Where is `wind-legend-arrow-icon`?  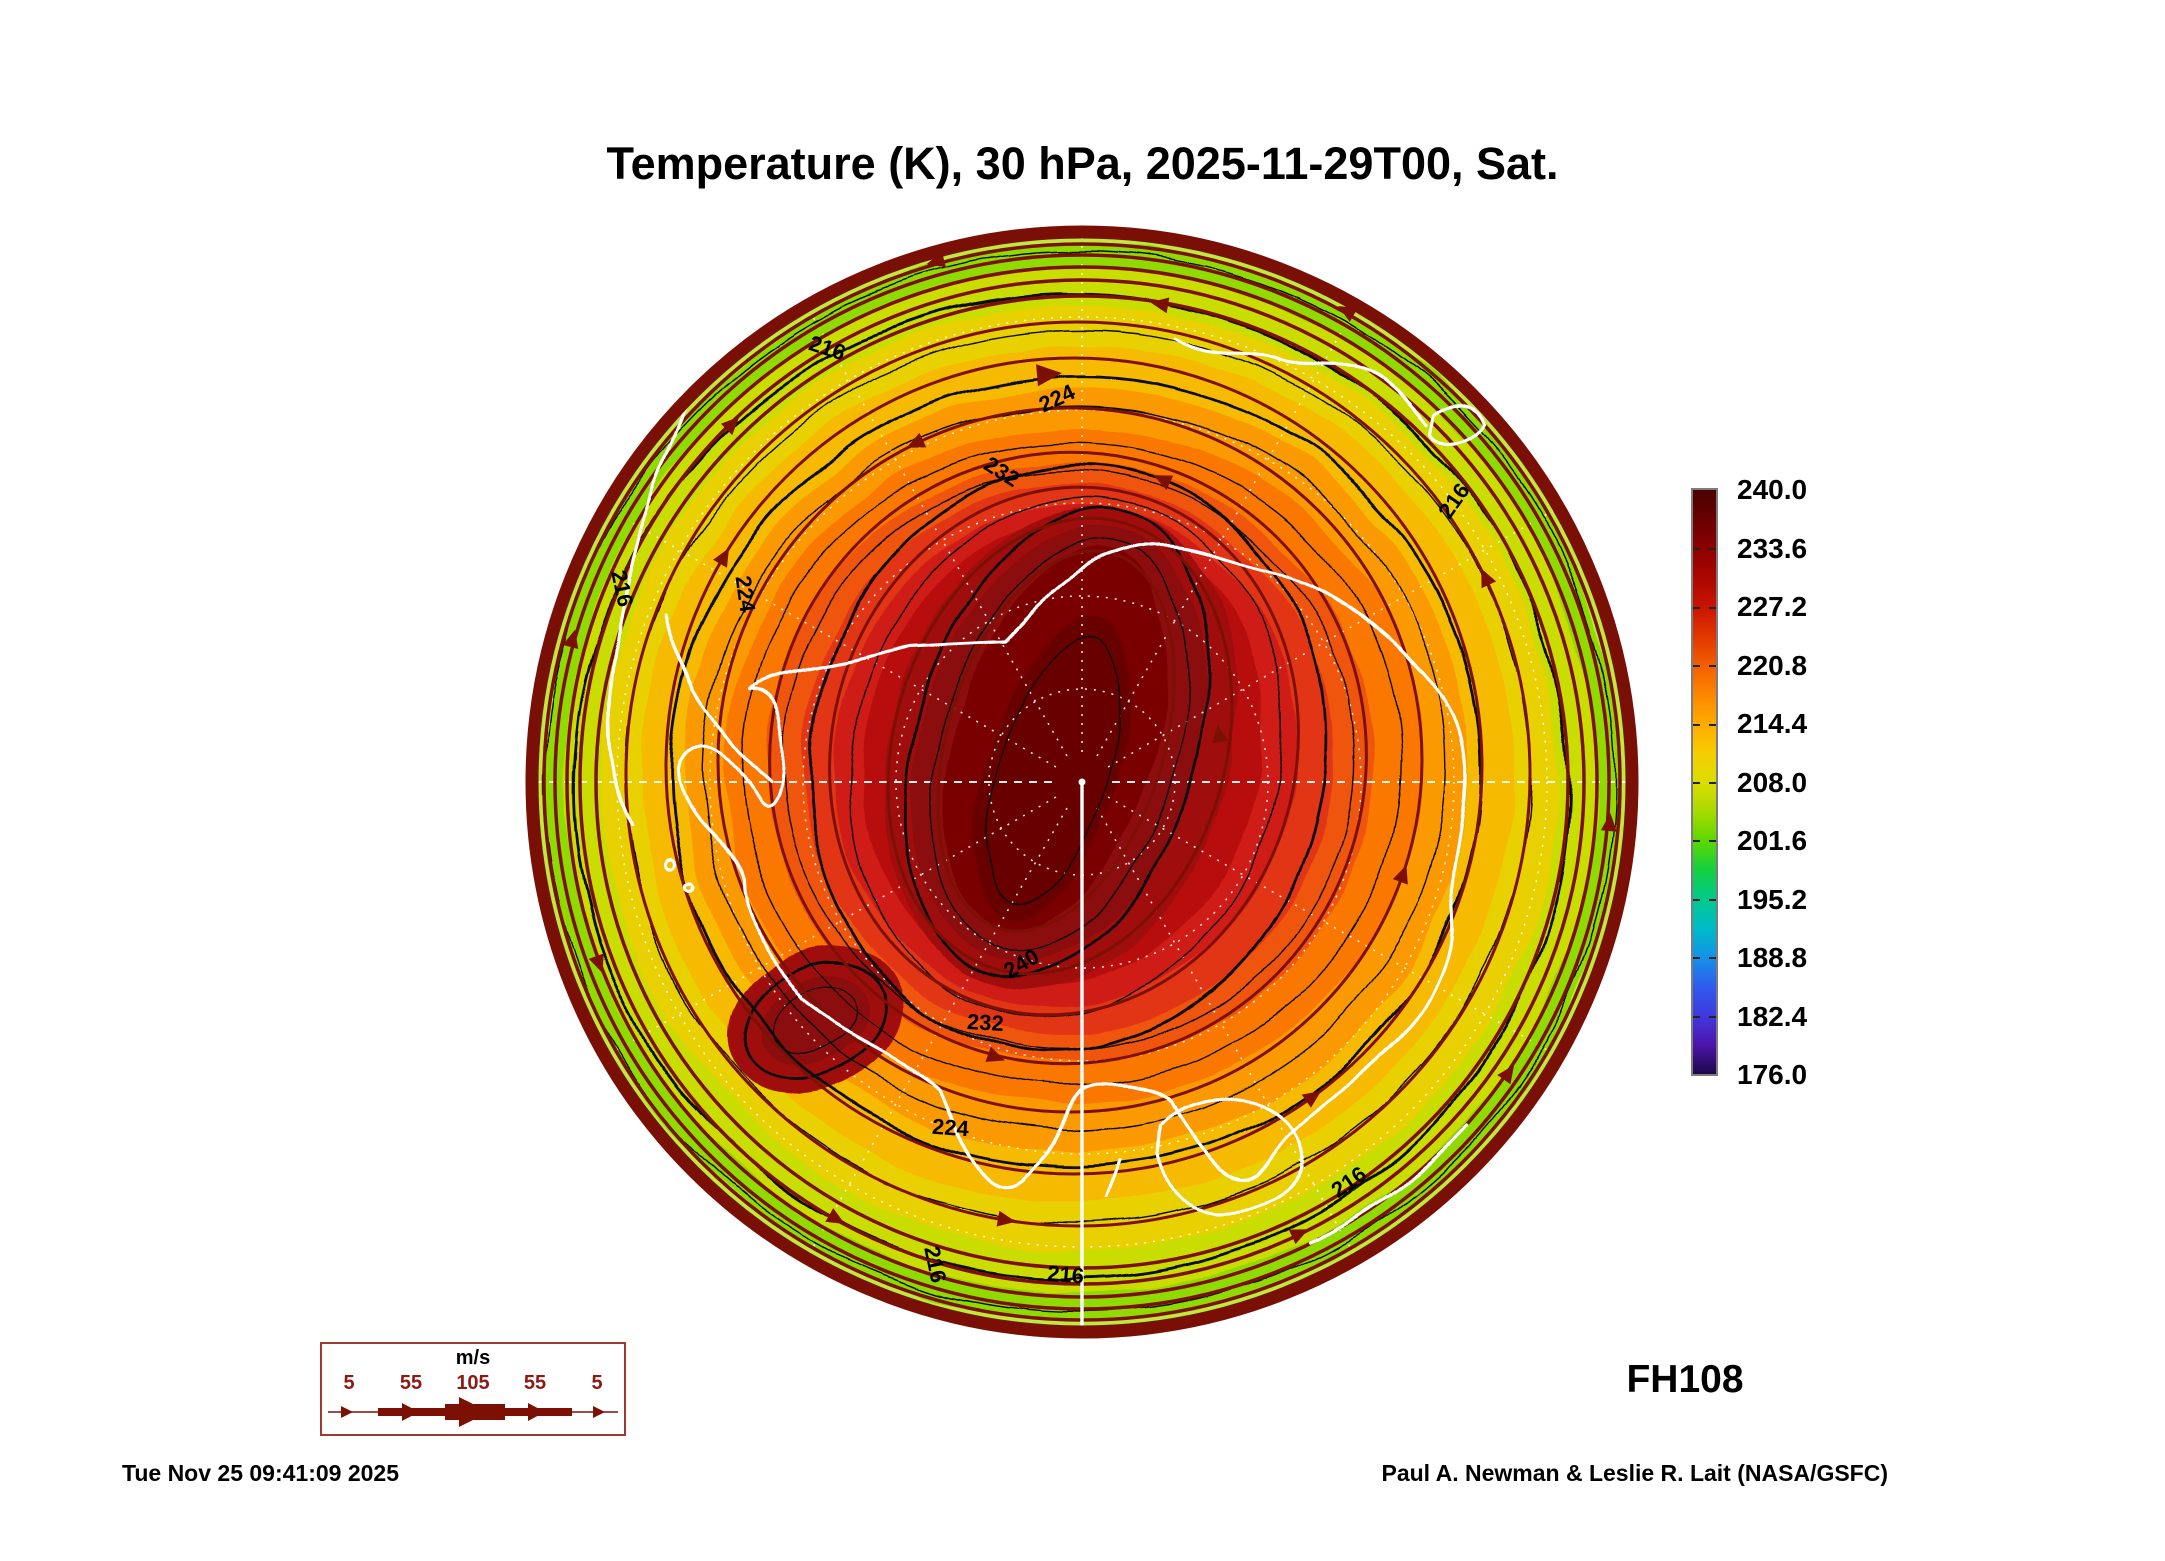
wind-legend-arrow-icon is located at coordinates (473, 1412).